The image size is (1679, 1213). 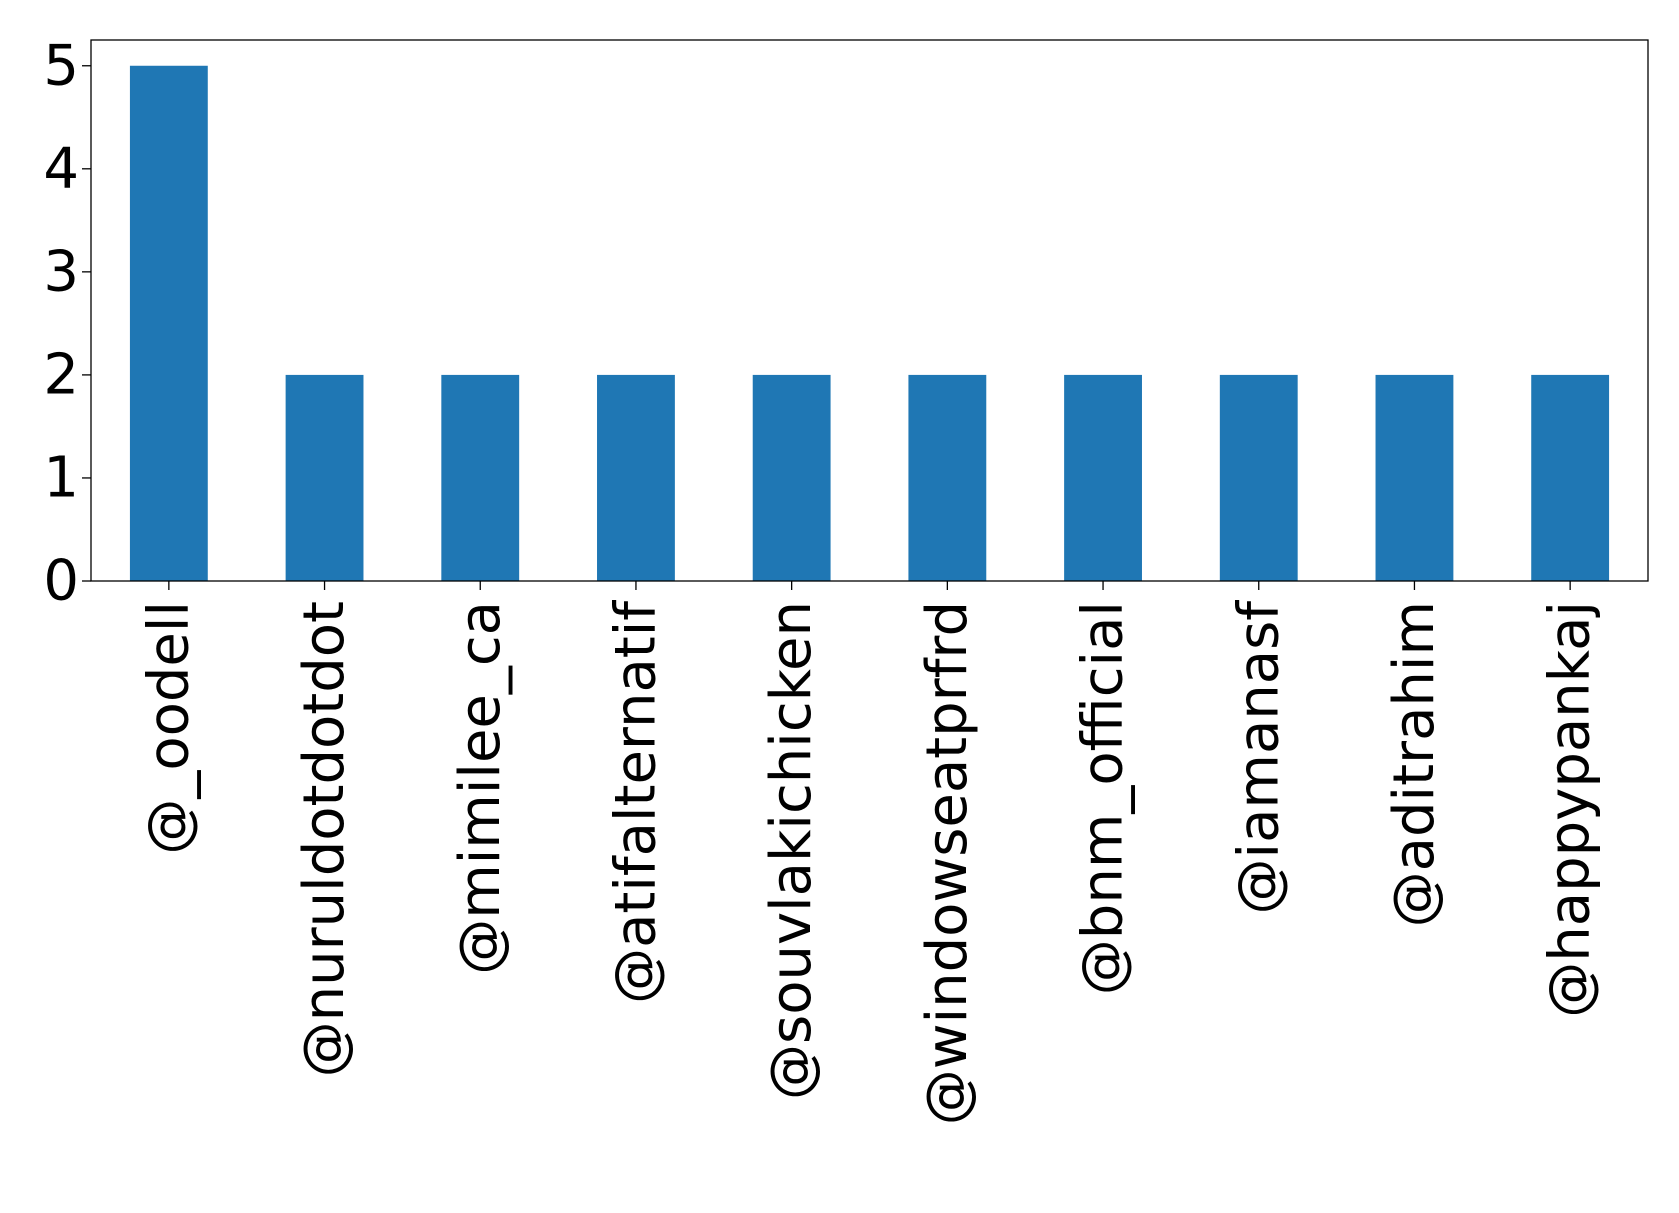 I want to click on x-tick-label: @_oodell, so click(x=168, y=728).